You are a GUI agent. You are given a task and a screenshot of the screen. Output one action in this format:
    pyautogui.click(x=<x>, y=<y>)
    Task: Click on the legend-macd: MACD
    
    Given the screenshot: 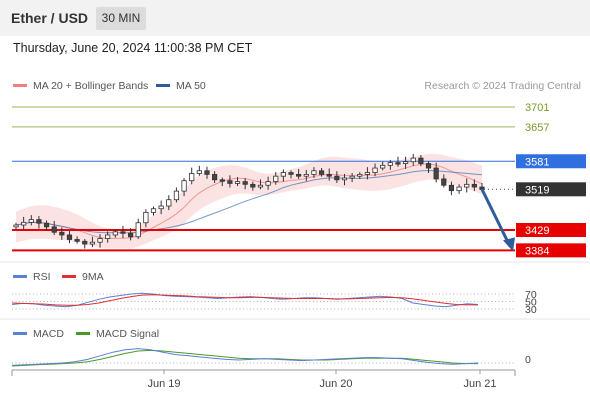 What is the action you would take?
    pyautogui.click(x=38, y=334)
    